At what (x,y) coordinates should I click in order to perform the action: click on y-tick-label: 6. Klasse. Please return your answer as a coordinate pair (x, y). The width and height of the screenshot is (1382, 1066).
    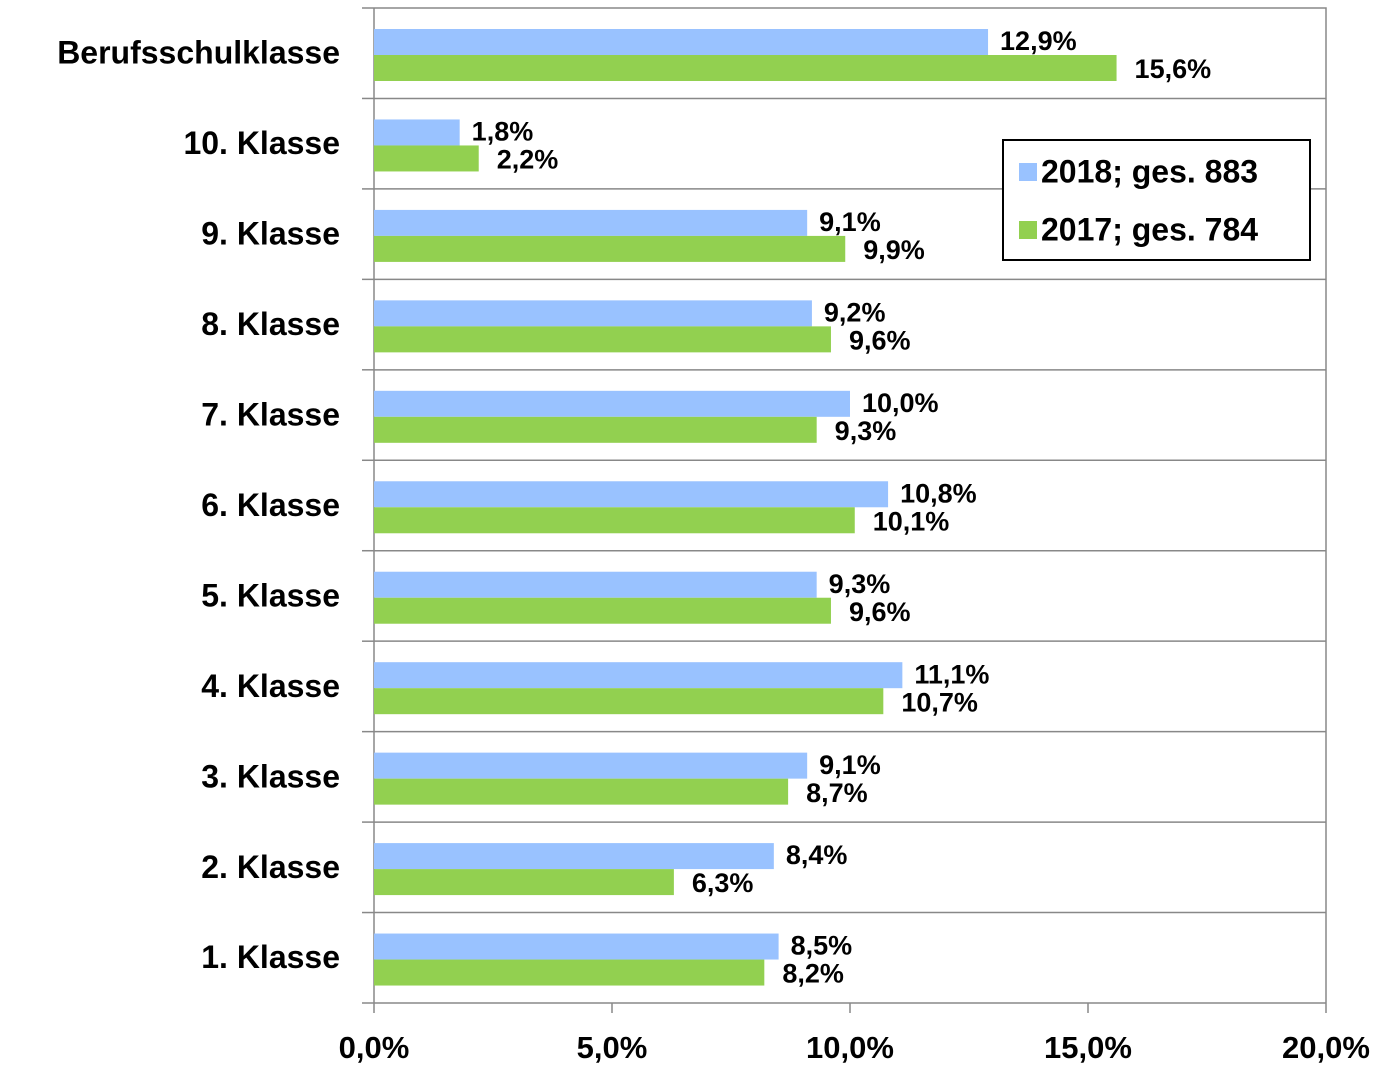
    Looking at the image, I should click on (270, 505).